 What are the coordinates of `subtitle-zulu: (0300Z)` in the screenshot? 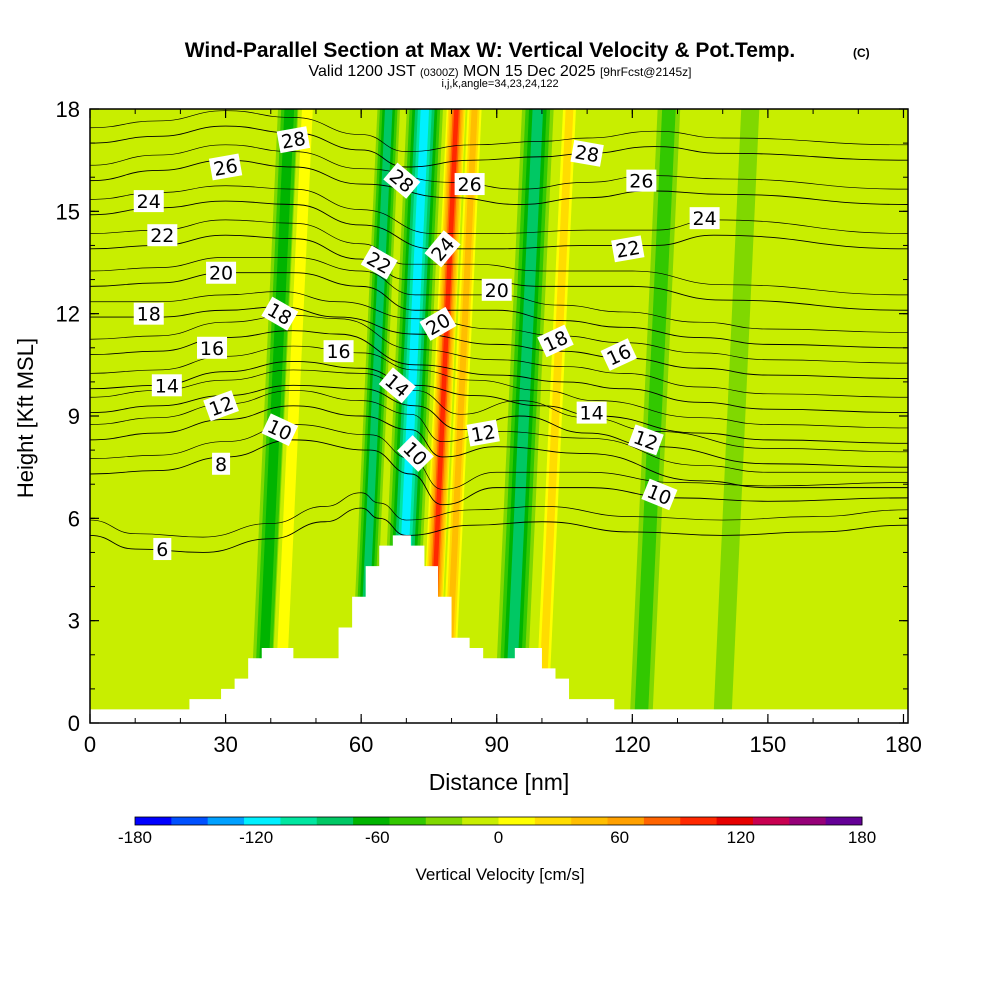 It's located at (439, 73).